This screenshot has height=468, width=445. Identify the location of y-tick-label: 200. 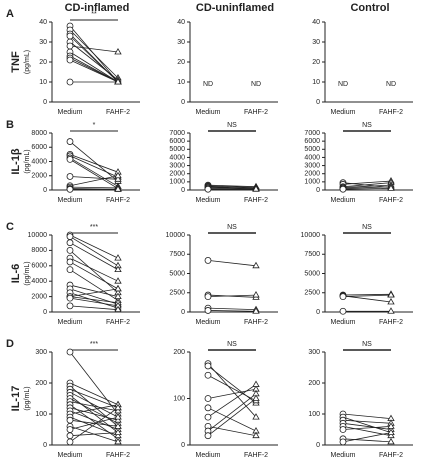
(314, 383).